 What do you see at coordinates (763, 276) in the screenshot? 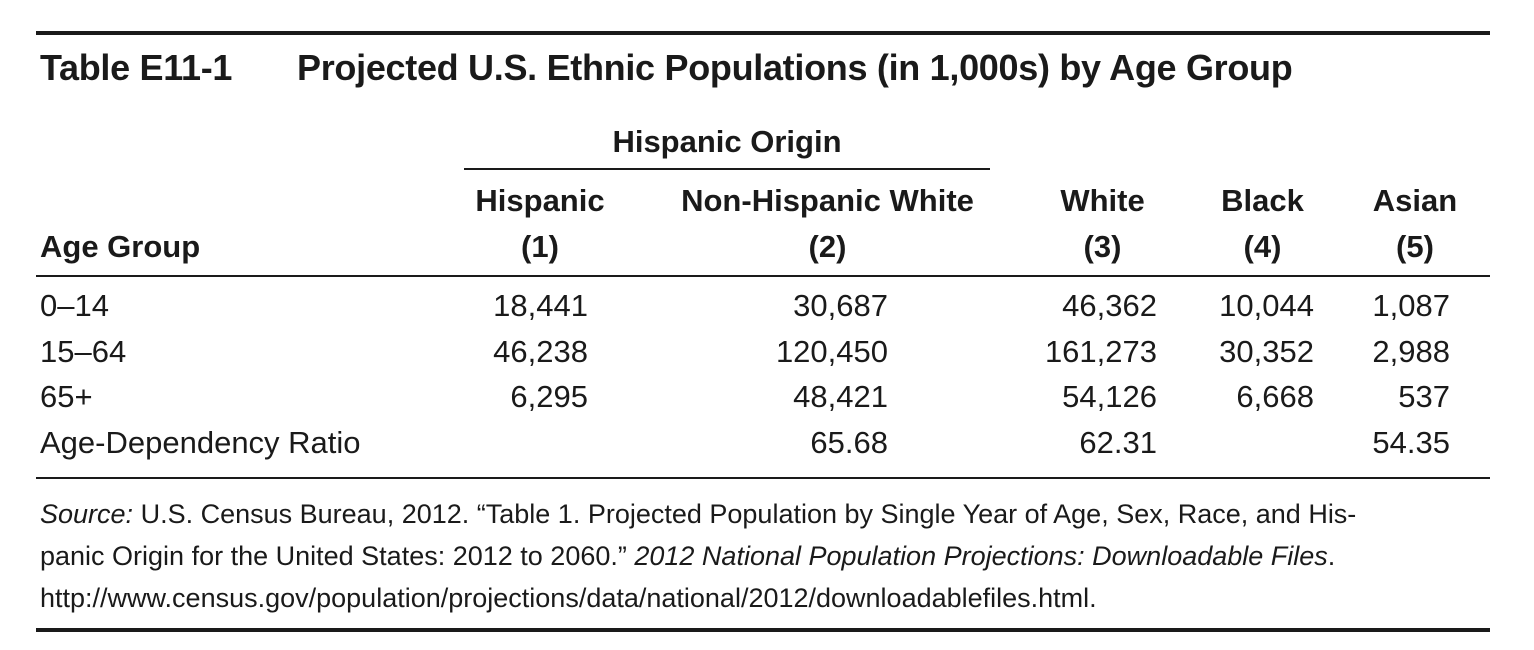
I see `header-rule` at bounding box center [763, 276].